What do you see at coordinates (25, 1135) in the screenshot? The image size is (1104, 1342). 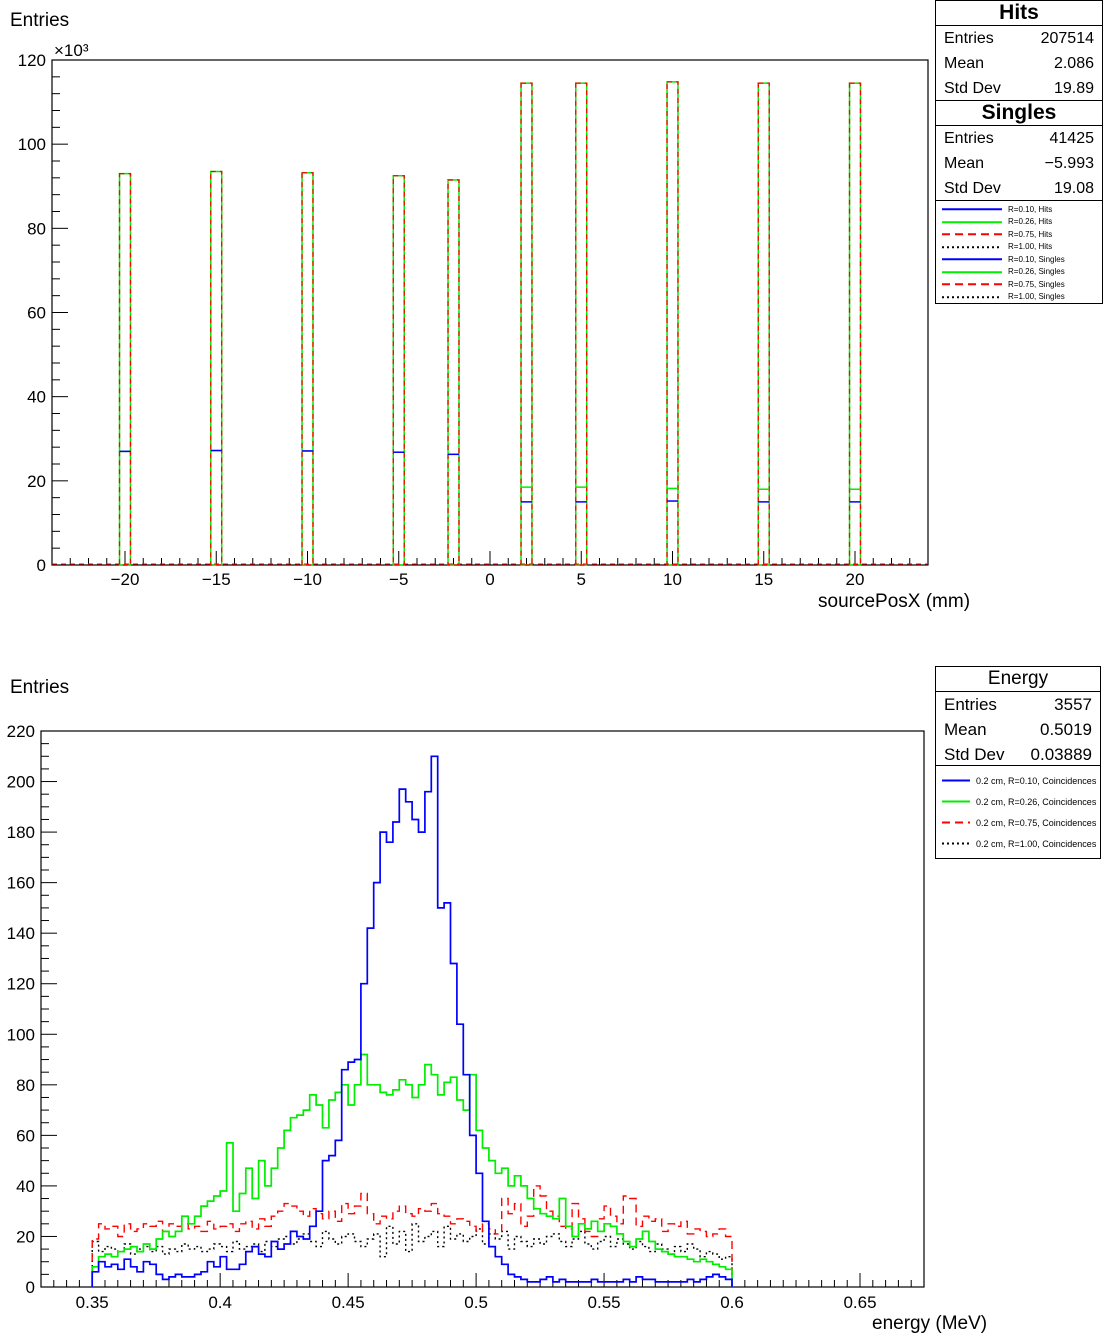 I see `bottom-y-tick-label: 60` at bounding box center [25, 1135].